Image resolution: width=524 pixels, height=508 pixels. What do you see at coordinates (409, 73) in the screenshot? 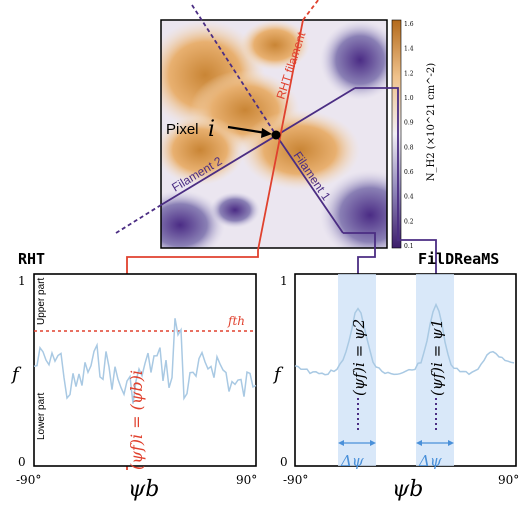
I see `colorbar-tick-label: 1.2` at bounding box center [409, 73].